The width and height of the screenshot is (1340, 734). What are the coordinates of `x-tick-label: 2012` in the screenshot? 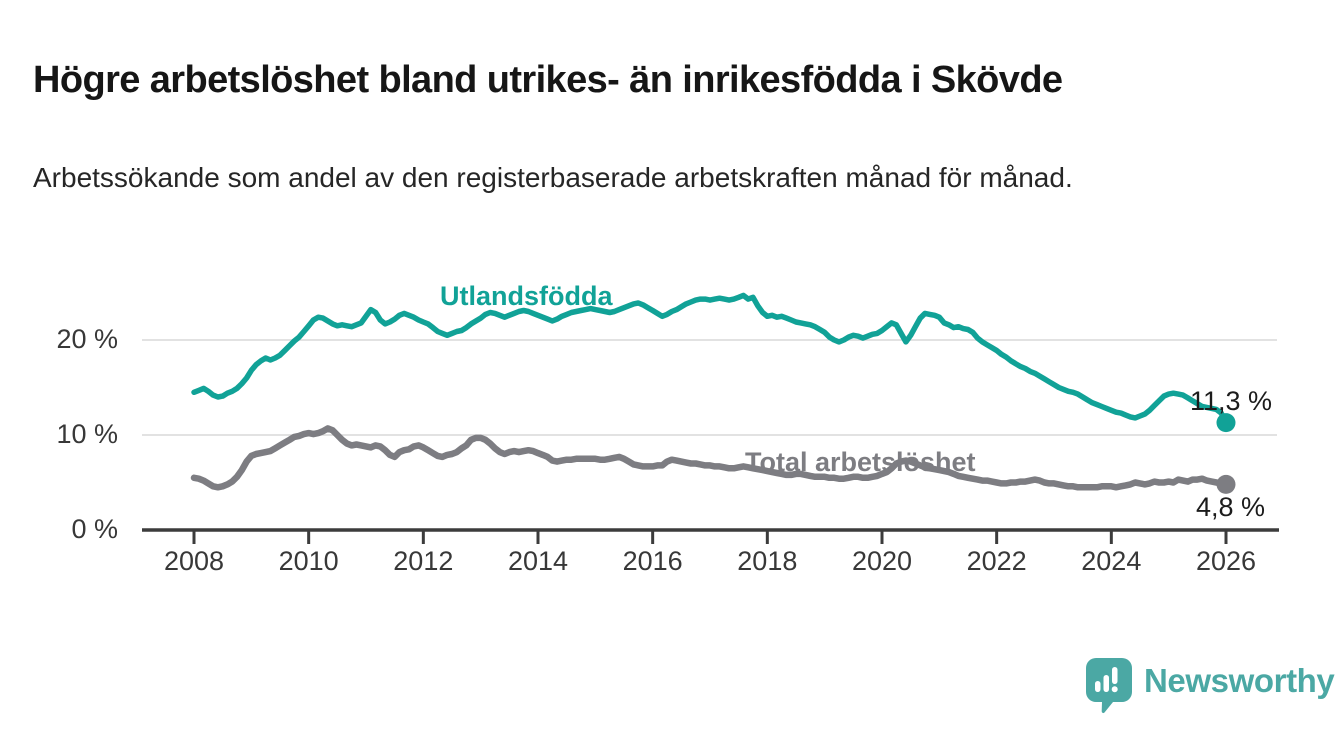 It's located at (423, 561).